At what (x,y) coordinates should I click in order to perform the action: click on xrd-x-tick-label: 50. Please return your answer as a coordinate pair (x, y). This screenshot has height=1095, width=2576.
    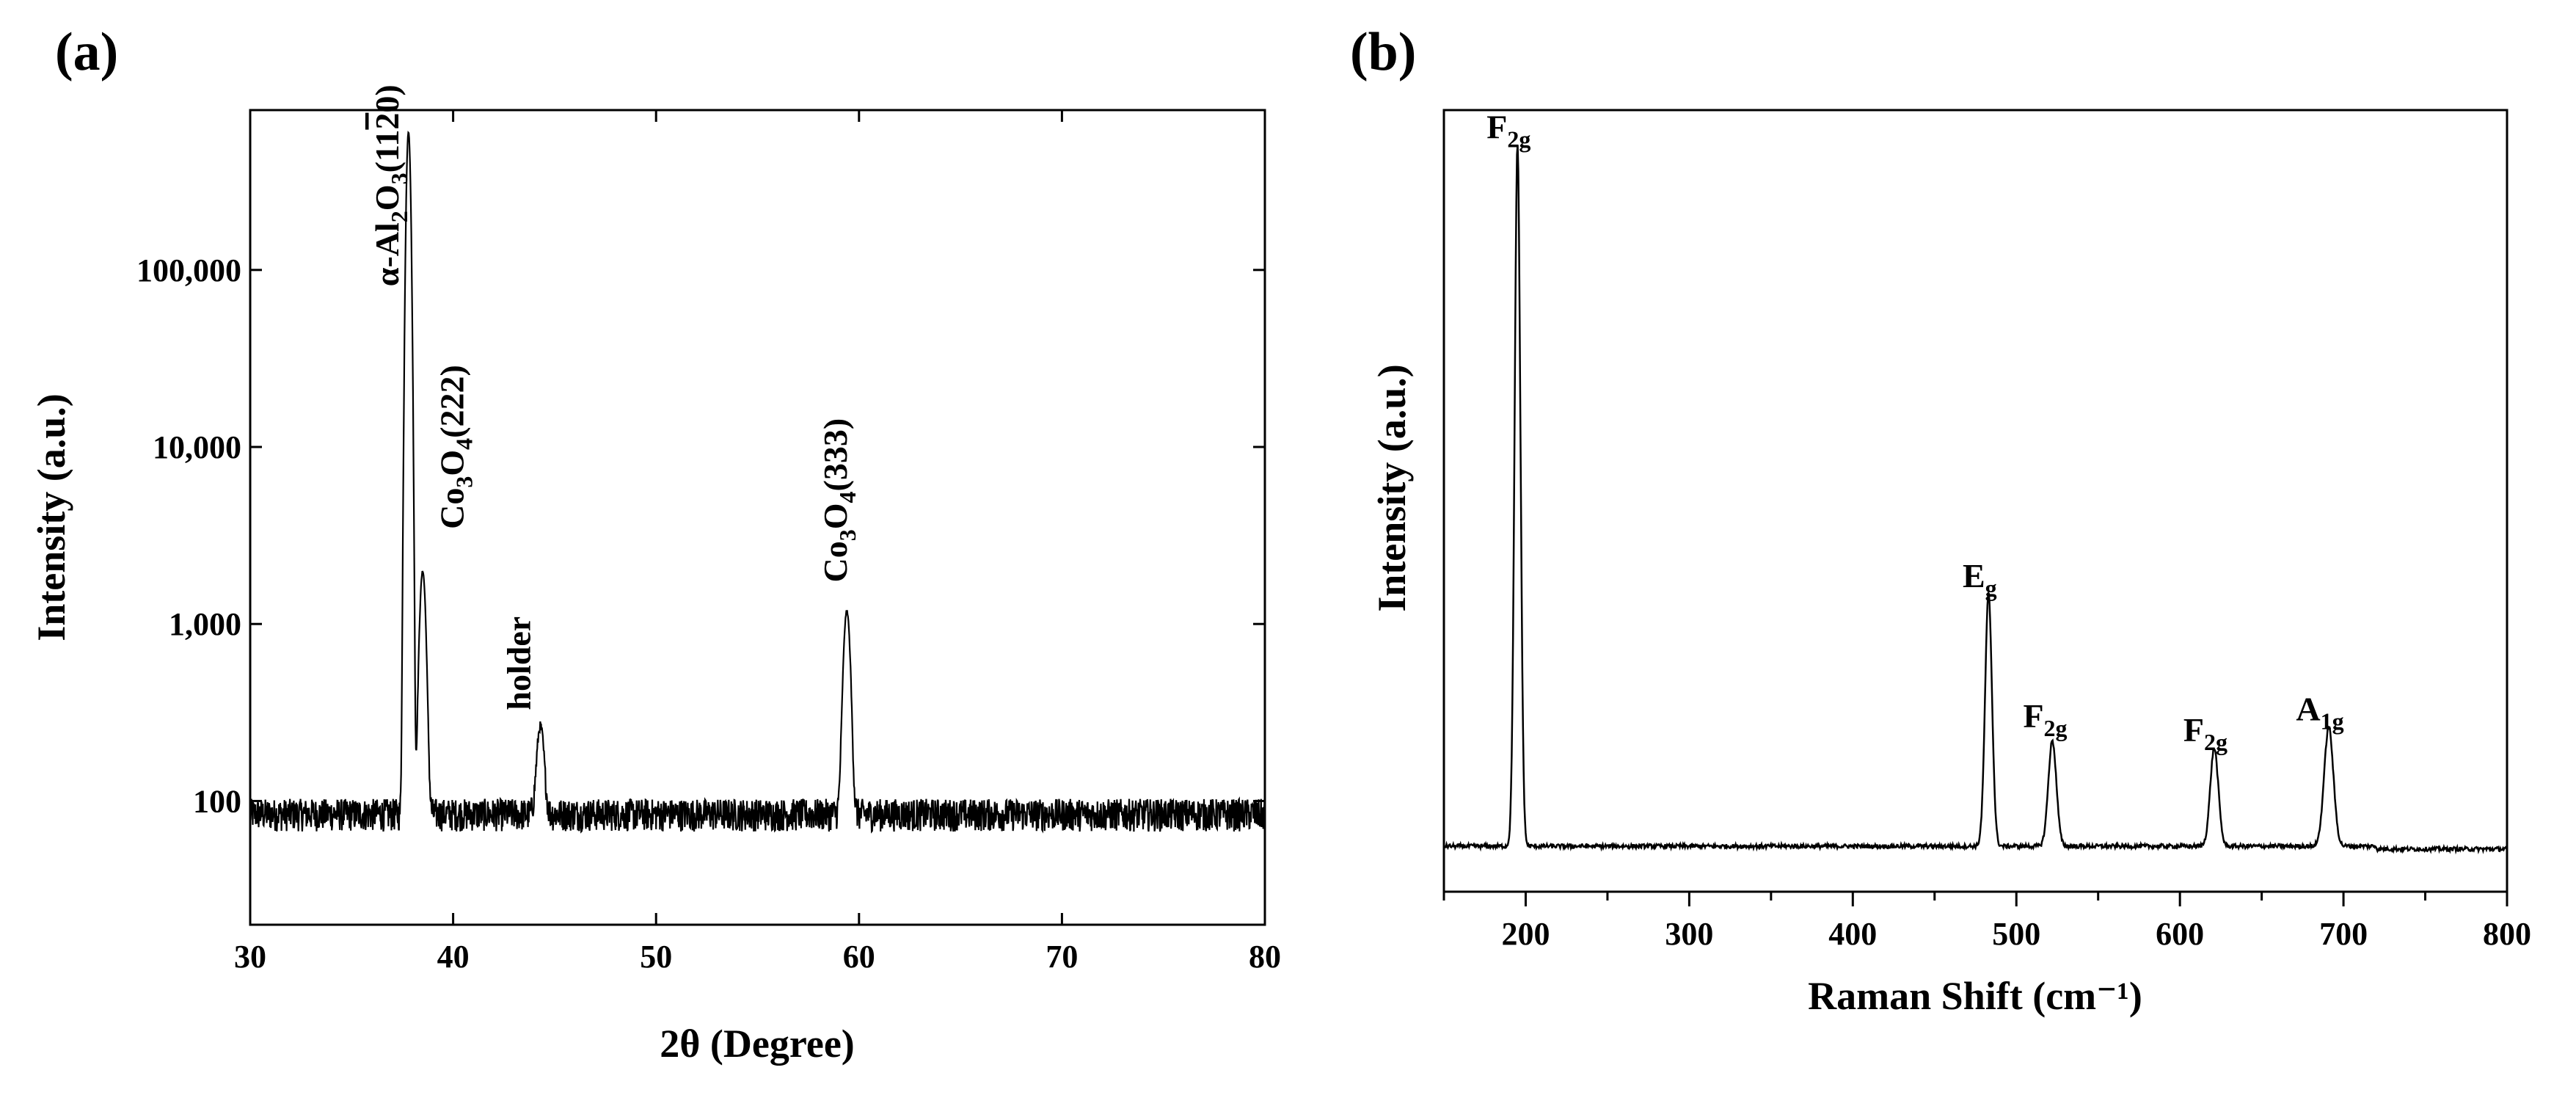
    Looking at the image, I should click on (656, 957).